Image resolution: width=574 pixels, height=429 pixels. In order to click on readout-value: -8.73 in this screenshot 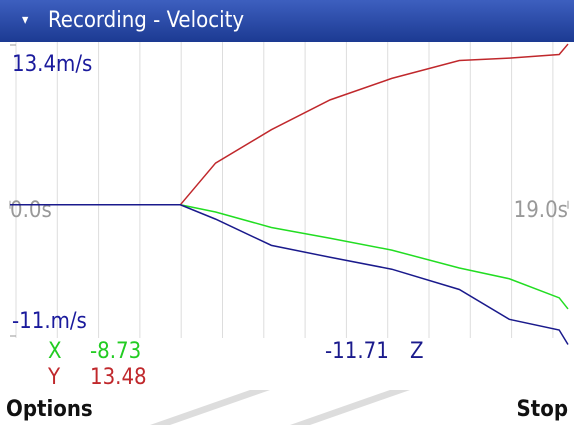, I will do `click(115, 351)`.